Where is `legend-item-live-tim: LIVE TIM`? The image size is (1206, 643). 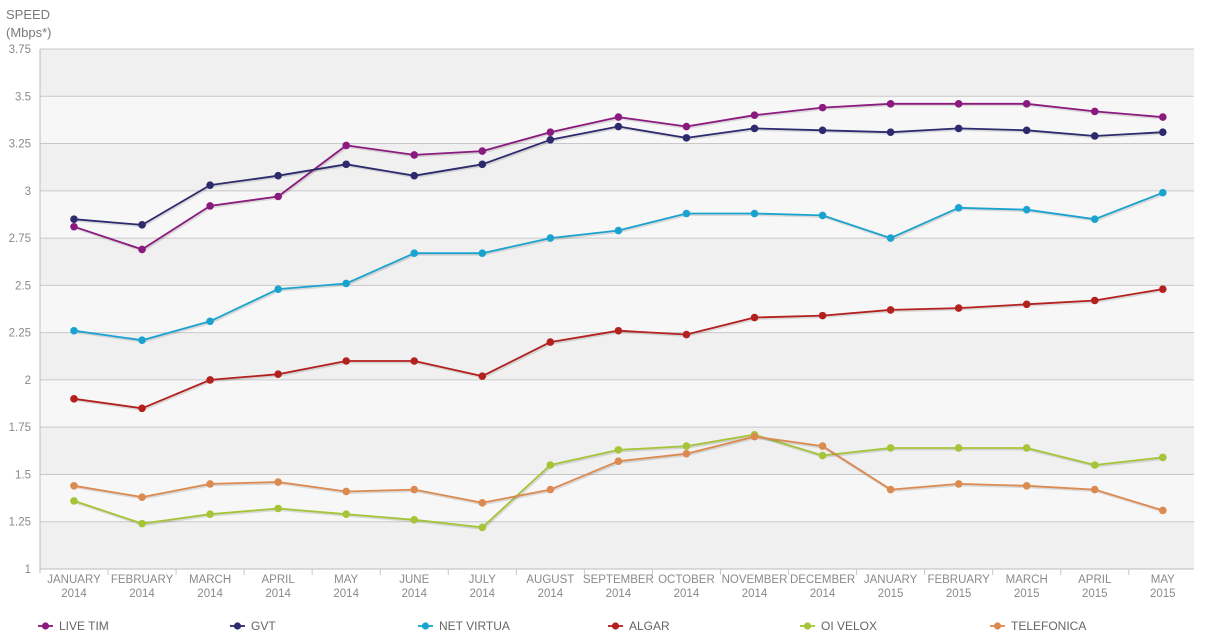
legend-item-live-tim: LIVE TIM is located at coordinates (73, 626).